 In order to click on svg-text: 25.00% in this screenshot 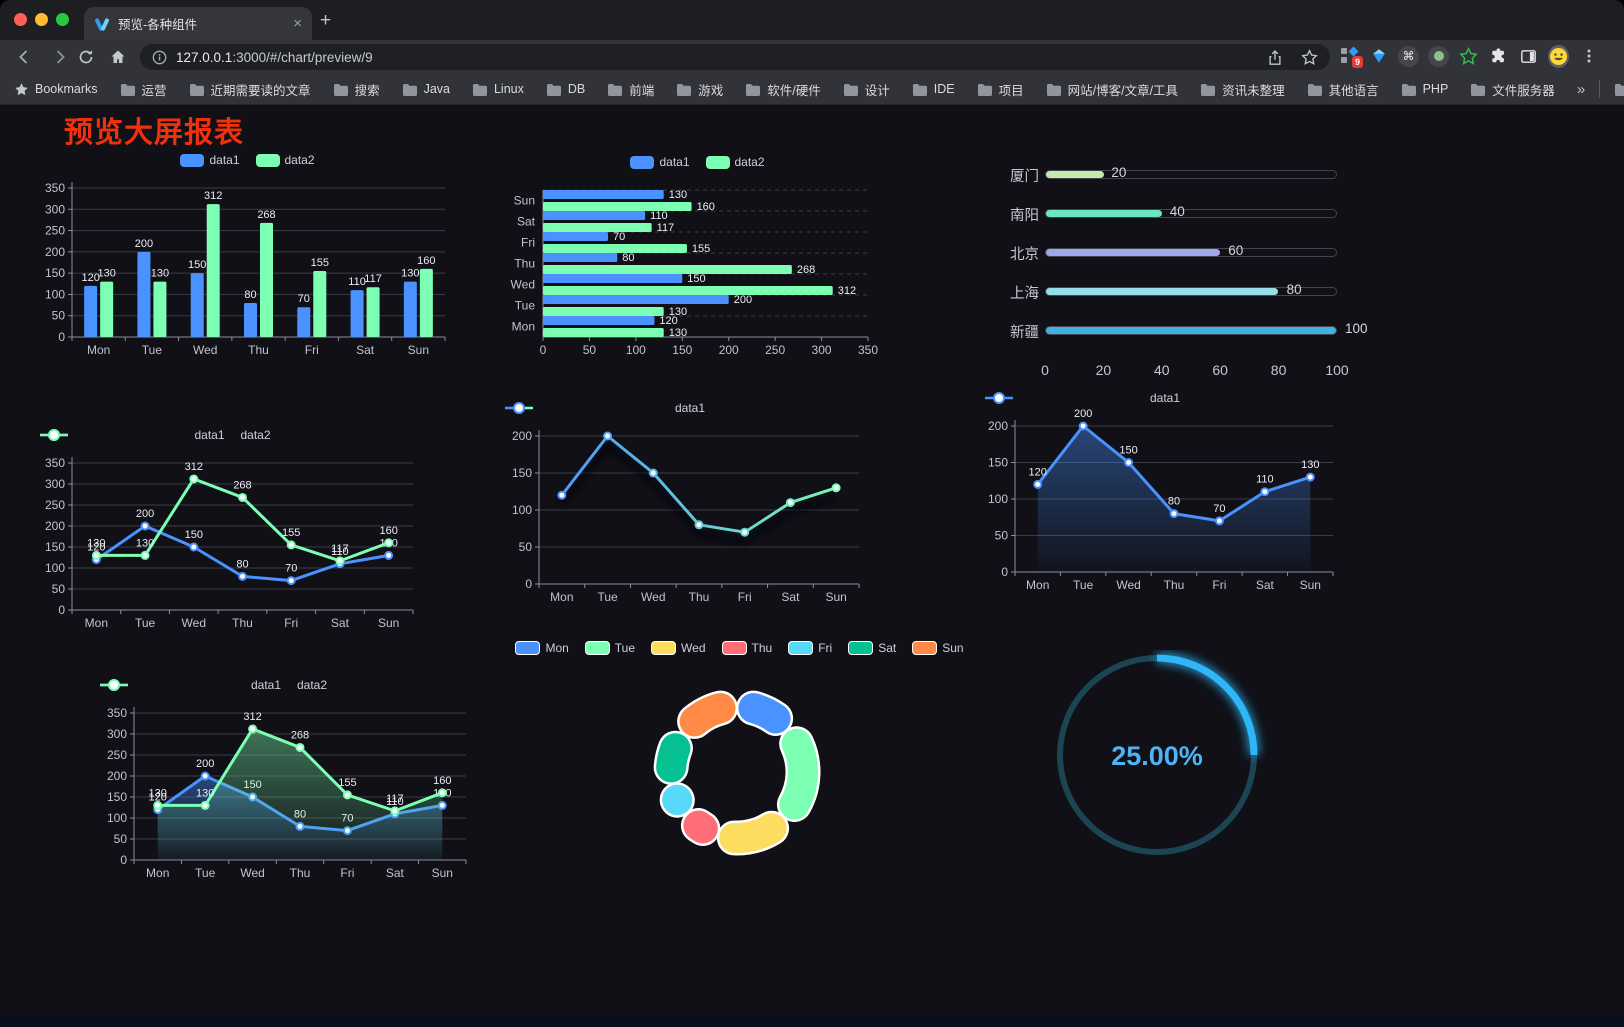, I will do `click(1157, 756)`.